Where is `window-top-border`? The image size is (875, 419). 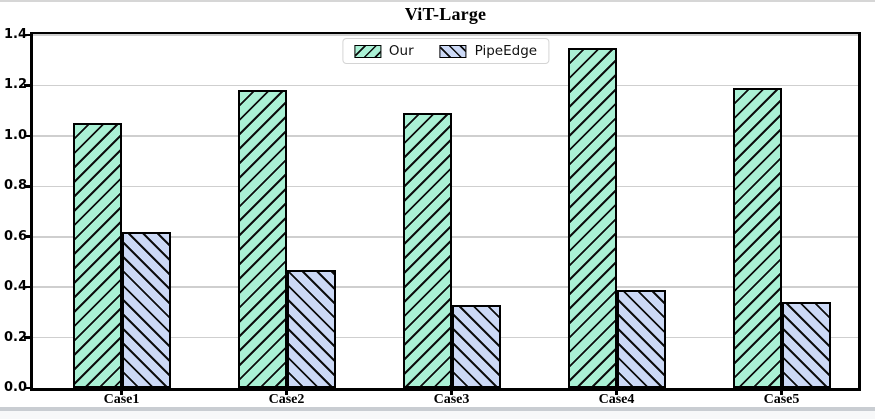 window-top-border is located at coordinates (437, 1).